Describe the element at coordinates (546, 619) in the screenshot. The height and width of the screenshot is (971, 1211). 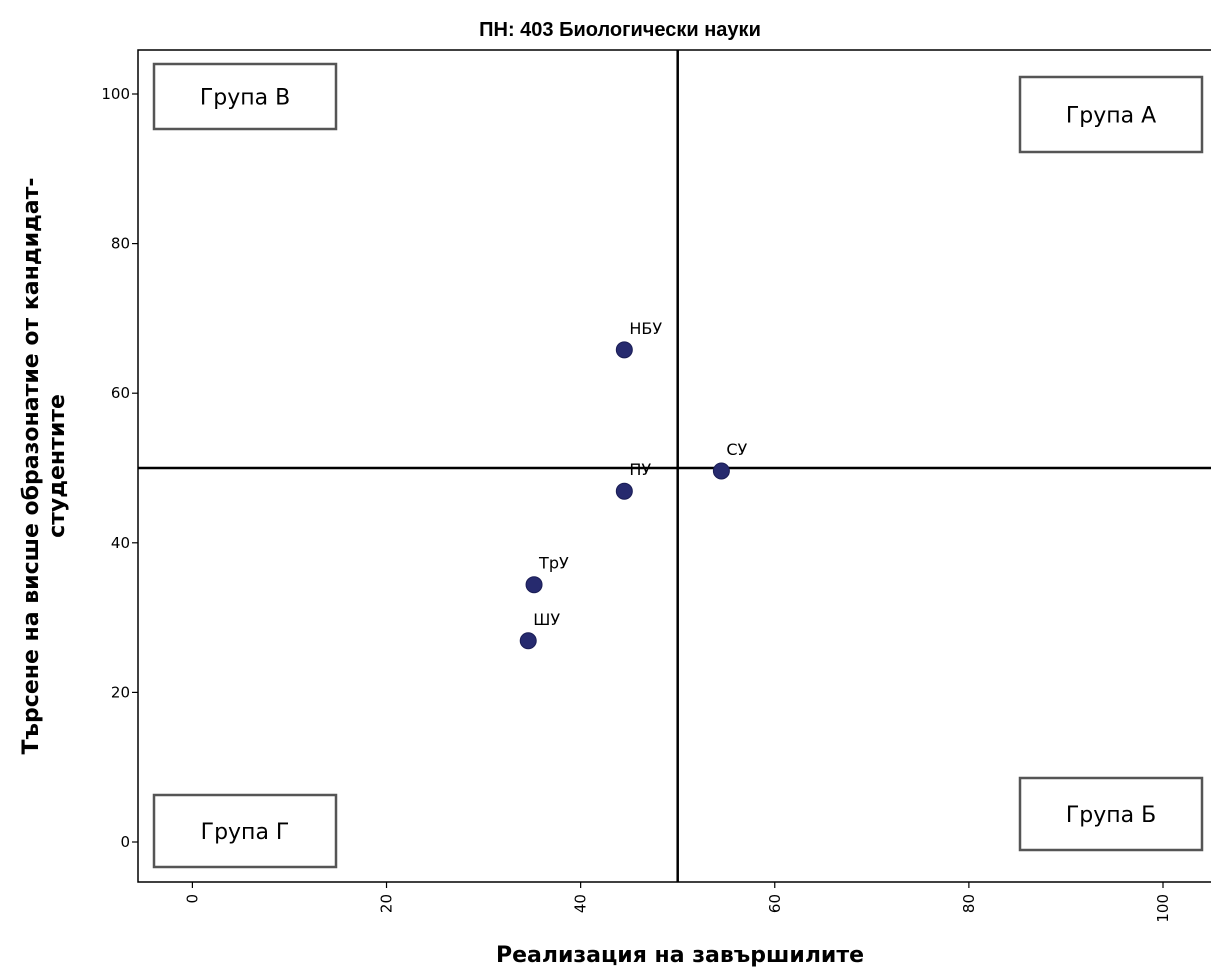
I see `data-point-label: ШУ` at that location.